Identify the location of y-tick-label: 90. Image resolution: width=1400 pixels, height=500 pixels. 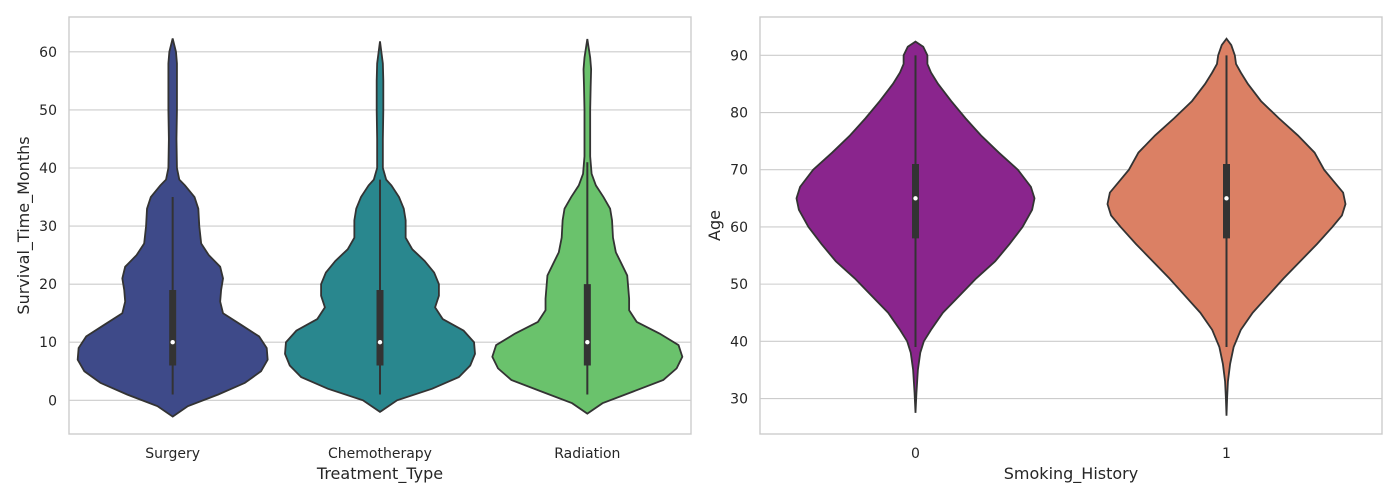
(739, 56).